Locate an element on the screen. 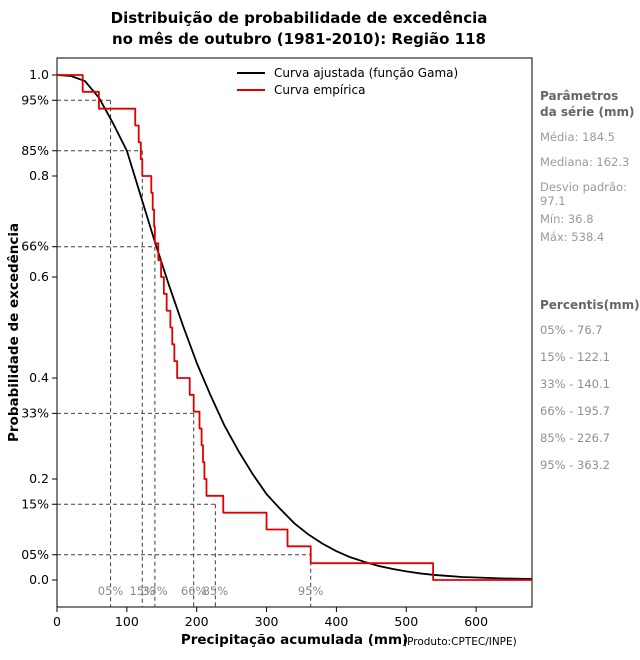  y-tick-label: 33% is located at coordinates (35, 412).